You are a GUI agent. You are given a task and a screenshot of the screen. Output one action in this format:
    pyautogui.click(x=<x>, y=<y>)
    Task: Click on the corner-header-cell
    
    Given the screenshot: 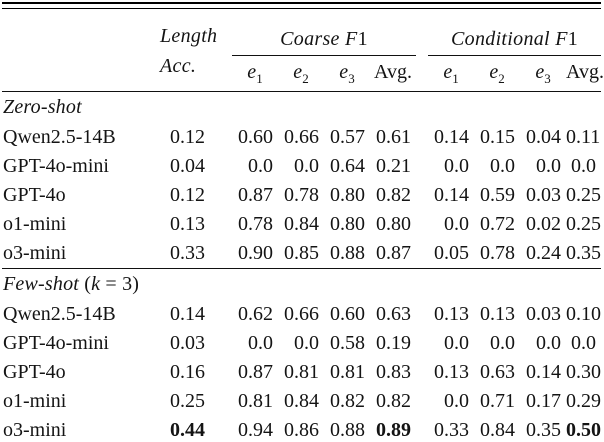 What is the action you would take?
    pyautogui.click(x=81, y=51)
    